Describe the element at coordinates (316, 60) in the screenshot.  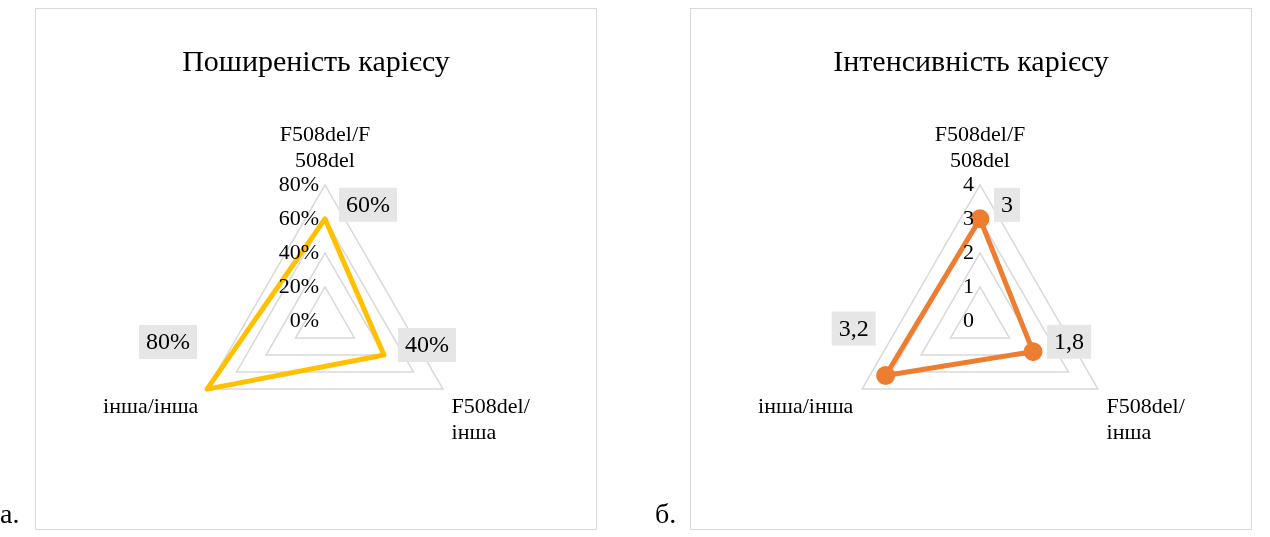
I see `chart-title: Поширеність карієсу` at that location.